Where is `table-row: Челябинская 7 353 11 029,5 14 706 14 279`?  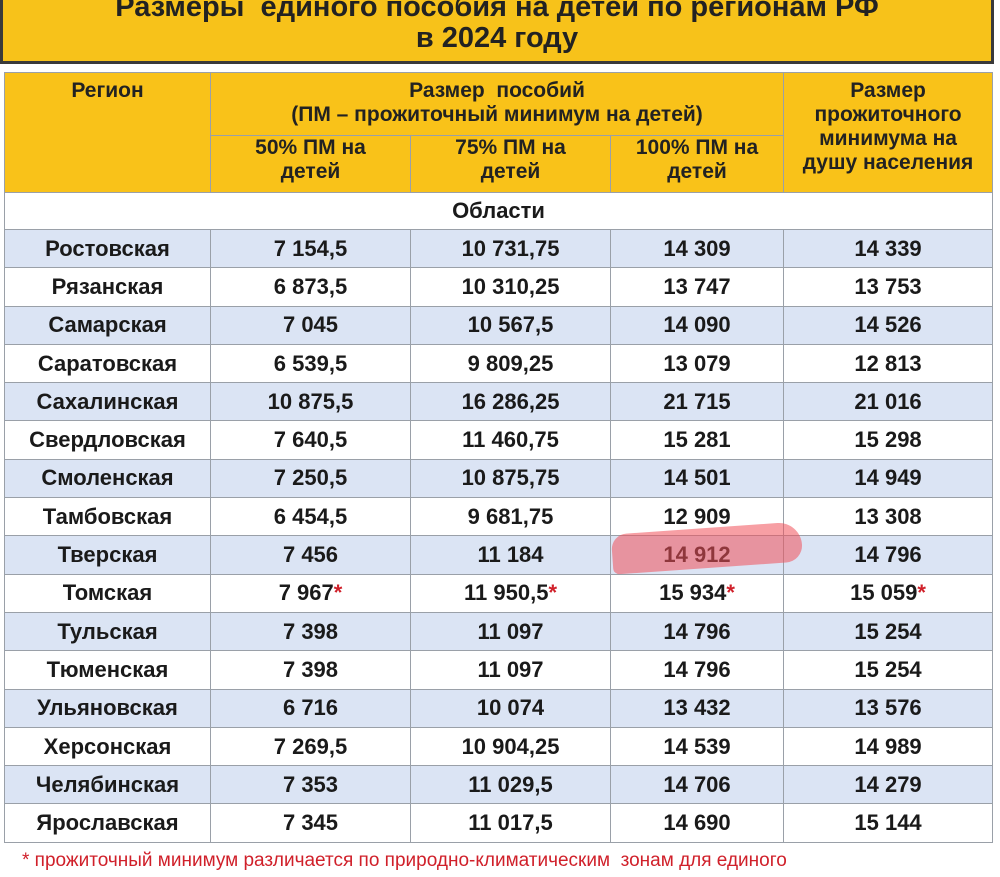
table-row: Челябинская 7 353 11 029,5 14 706 14 279 is located at coordinates (499, 785).